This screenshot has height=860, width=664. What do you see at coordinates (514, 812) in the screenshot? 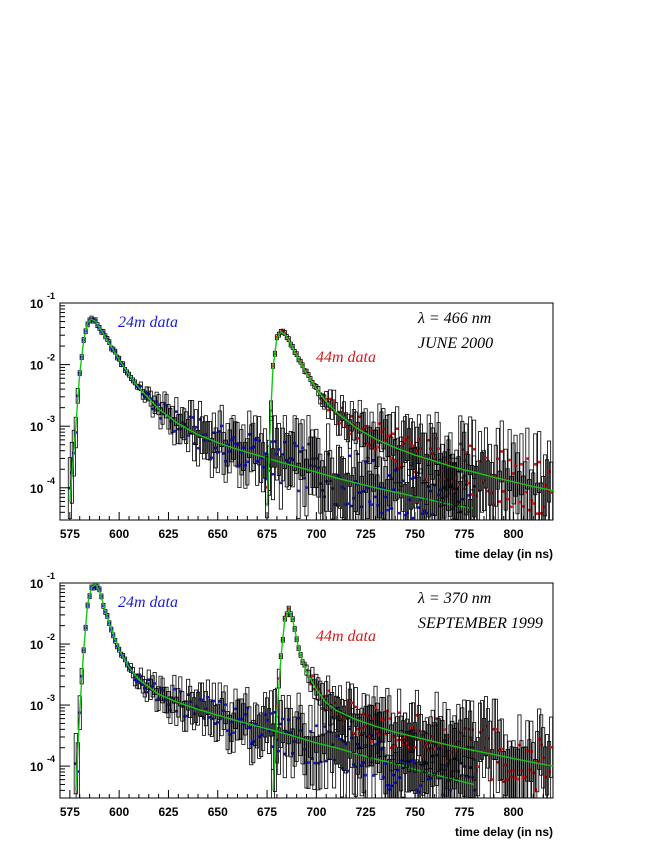
I see `x-tick-label: 800` at bounding box center [514, 812].